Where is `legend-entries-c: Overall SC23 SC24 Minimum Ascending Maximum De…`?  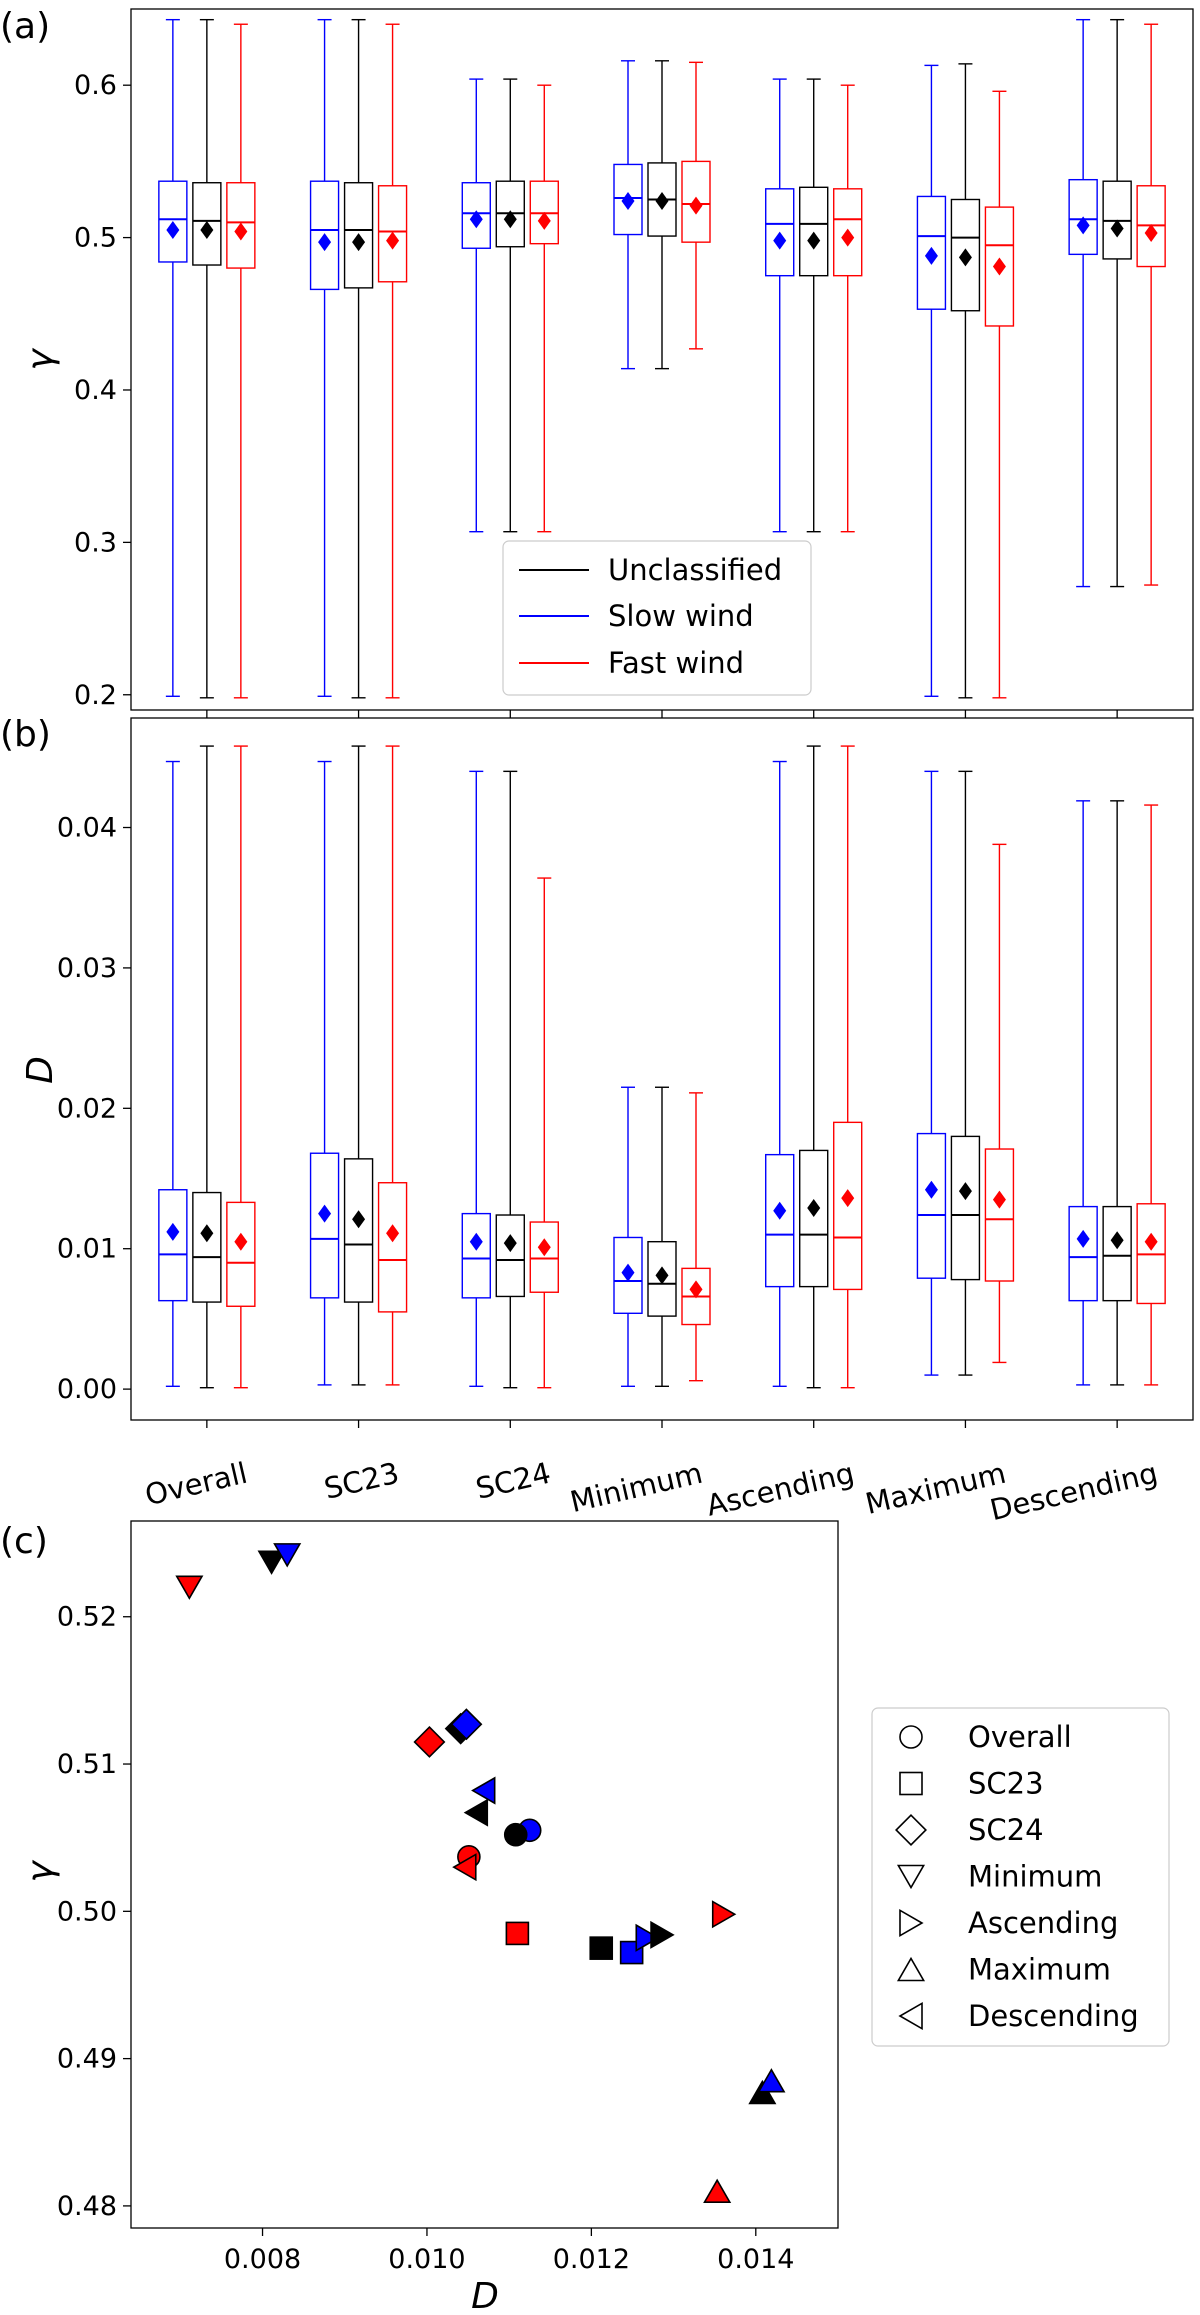 legend-entries-c: Overall SC23 SC24 Minimum Ascending Maximum De… is located at coordinates (1017, 1876).